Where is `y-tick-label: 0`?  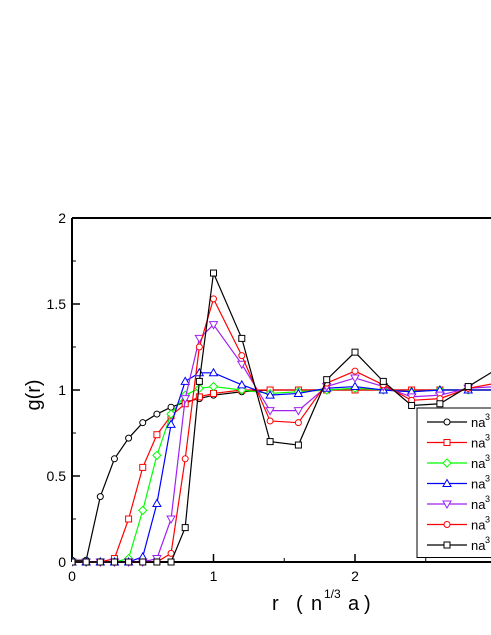
y-tick-label: 0 is located at coordinates (62, 562).